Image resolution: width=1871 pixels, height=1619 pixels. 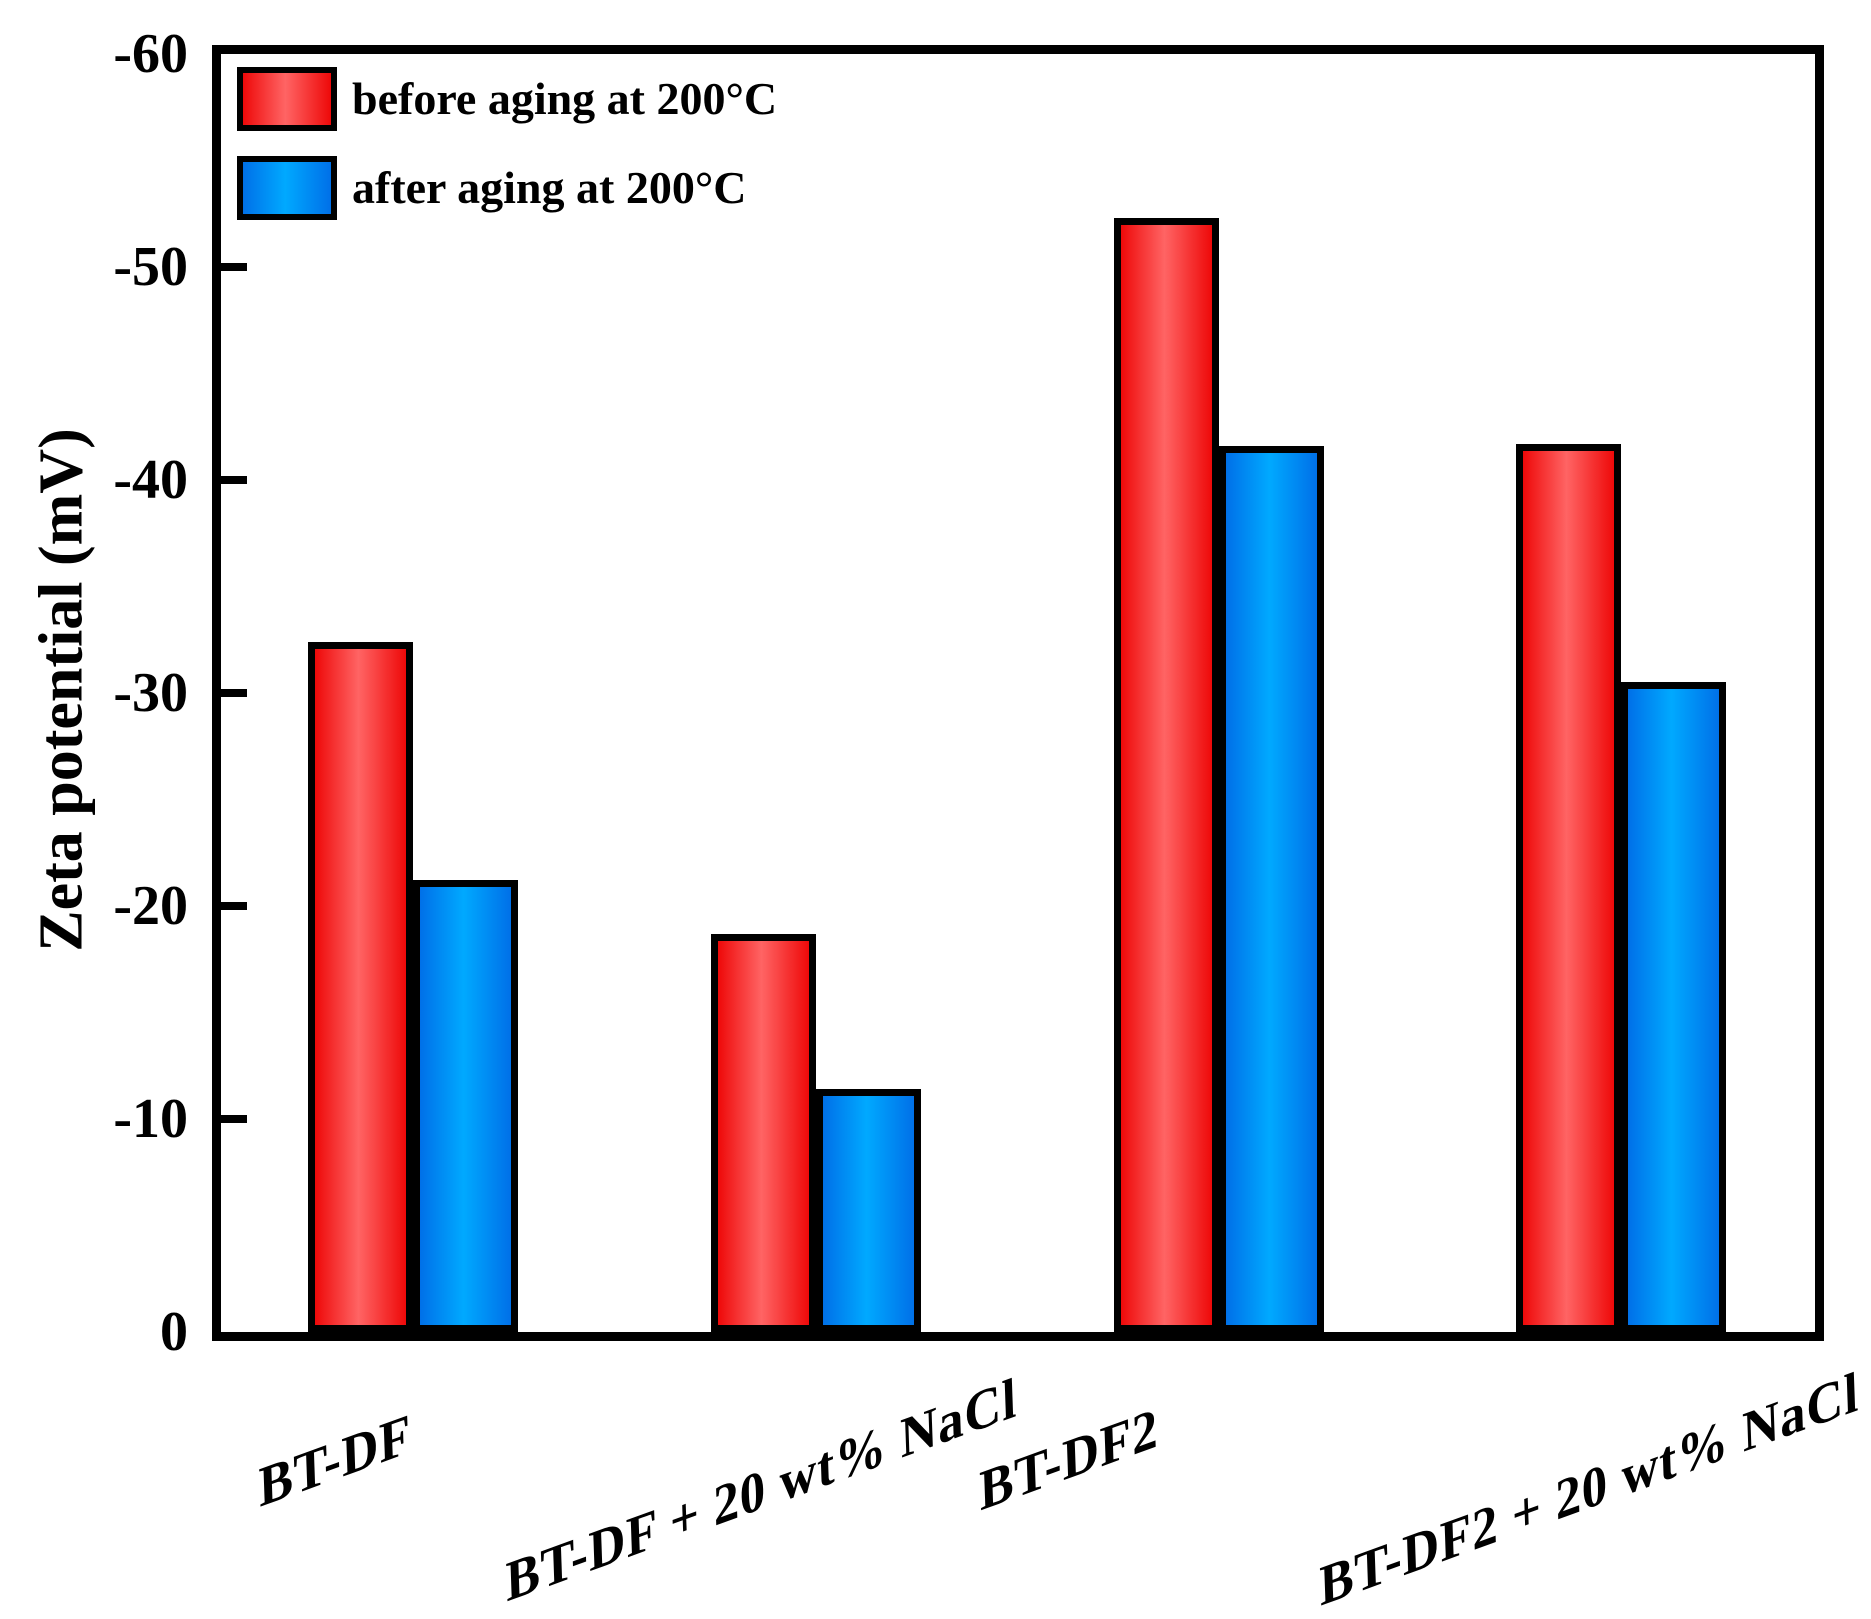 I want to click on y-tick--10, so click(x=234, y=1119).